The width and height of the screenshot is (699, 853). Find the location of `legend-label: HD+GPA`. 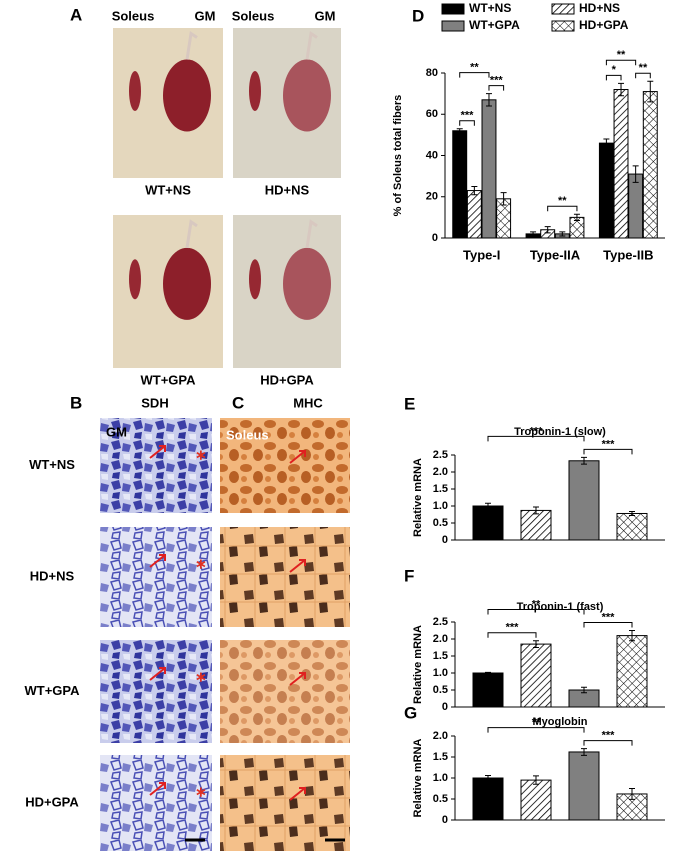

legend-label: HD+GPA is located at coordinates (604, 25).